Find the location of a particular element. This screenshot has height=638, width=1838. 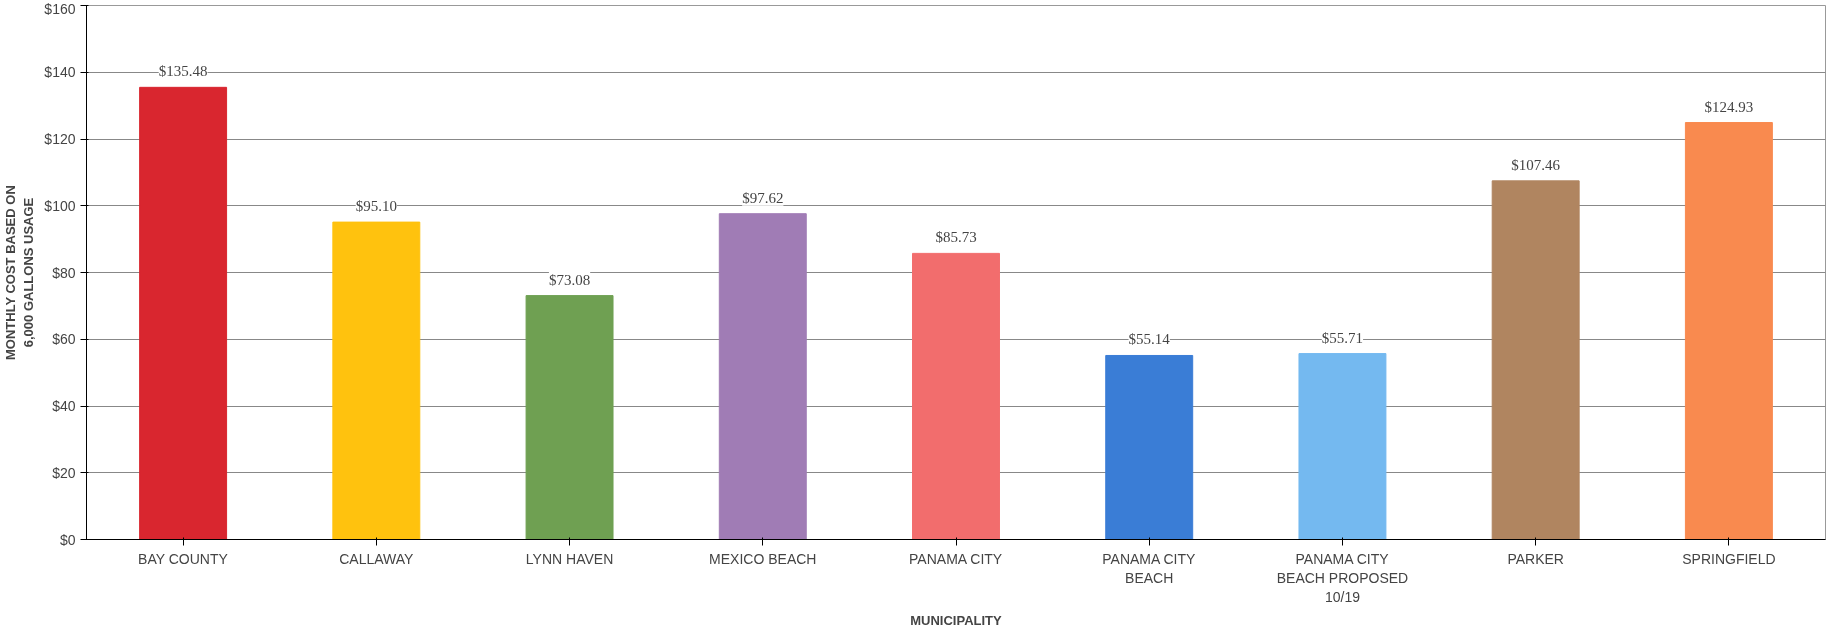

x-tick-label: CALLAWAY is located at coordinates (377, 558).